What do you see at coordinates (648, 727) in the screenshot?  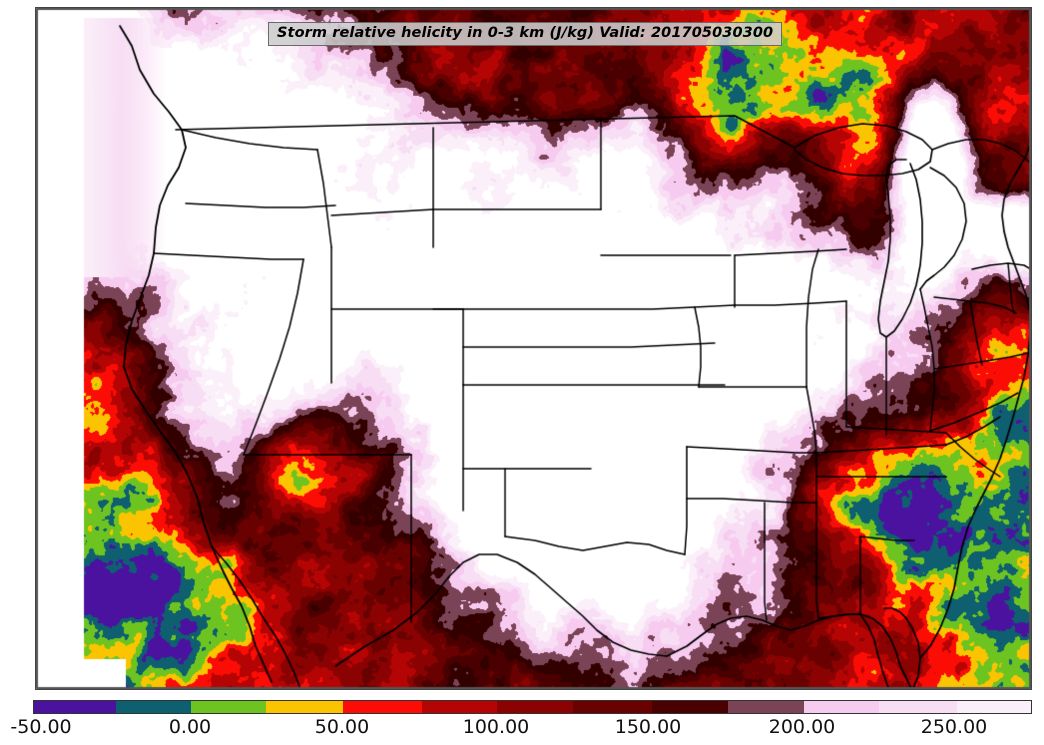 I see `colorbar-tick-4: 150.00` at bounding box center [648, 727].